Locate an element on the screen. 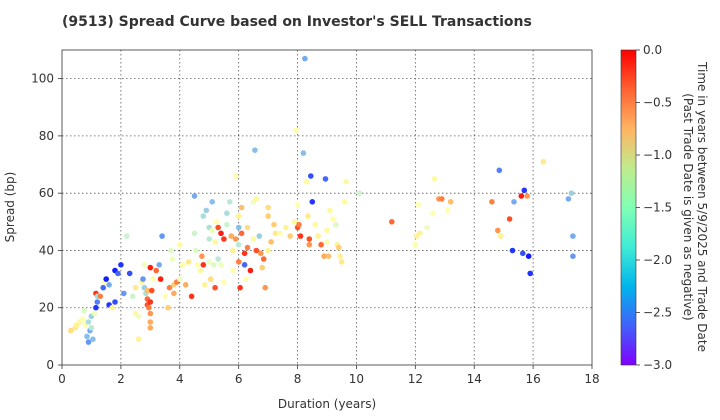 This screenshot has height=420, width=720. y-tick-label: 0 is located at coordinates (50, 365).